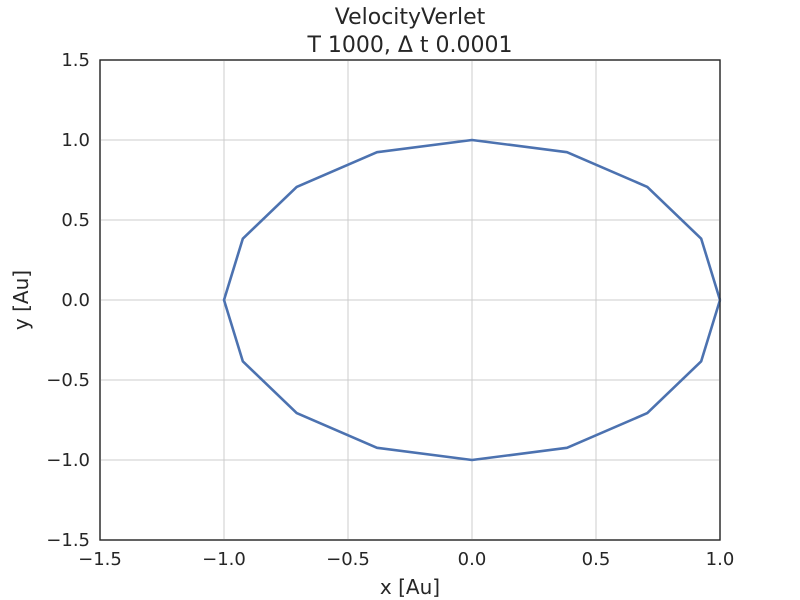 This screenshot has width=800, height=600. I want to click on x-tick-label: 0.0, so click(472, 559).